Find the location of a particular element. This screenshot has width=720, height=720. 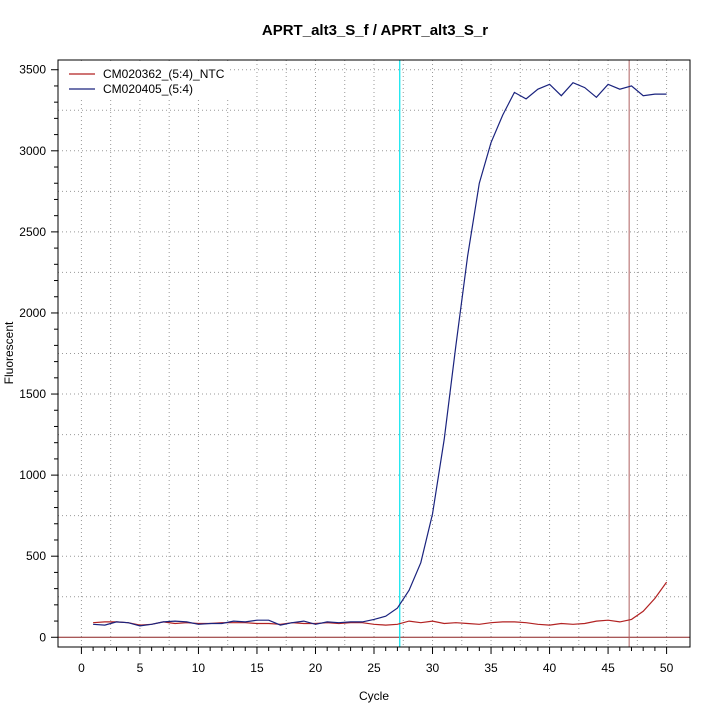

y-tick-label: 3500 is located at coordinates (32, 70).